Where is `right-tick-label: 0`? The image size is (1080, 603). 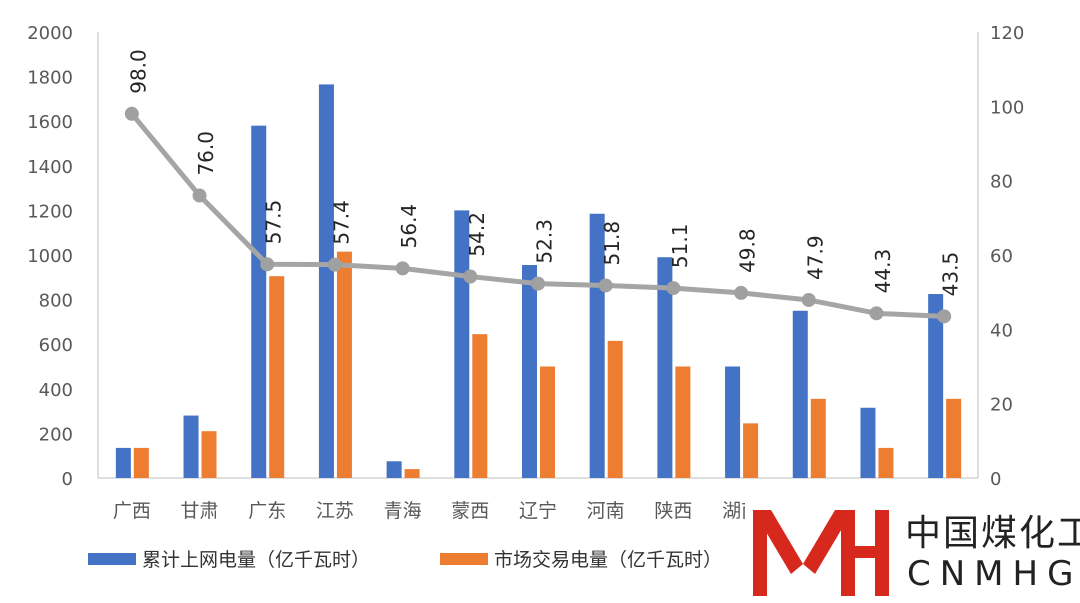
right-tick-label: 0 is located at coordinates (995, 479).